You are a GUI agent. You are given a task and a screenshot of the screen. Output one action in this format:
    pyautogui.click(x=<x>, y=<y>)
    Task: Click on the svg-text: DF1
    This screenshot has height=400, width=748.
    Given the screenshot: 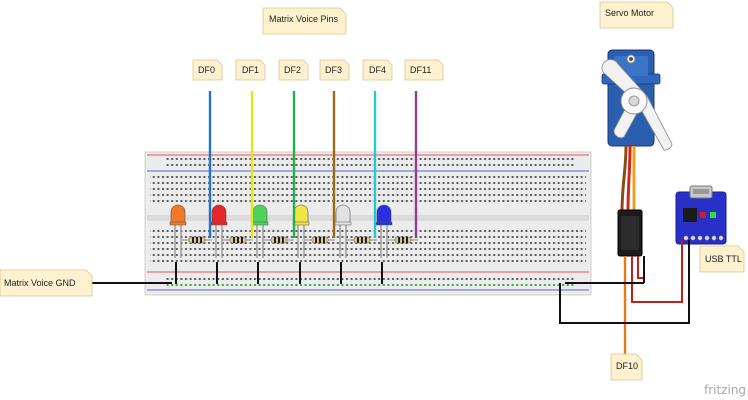 What is the action you would take?
    pyautogui.click(x=250, y=70)
    